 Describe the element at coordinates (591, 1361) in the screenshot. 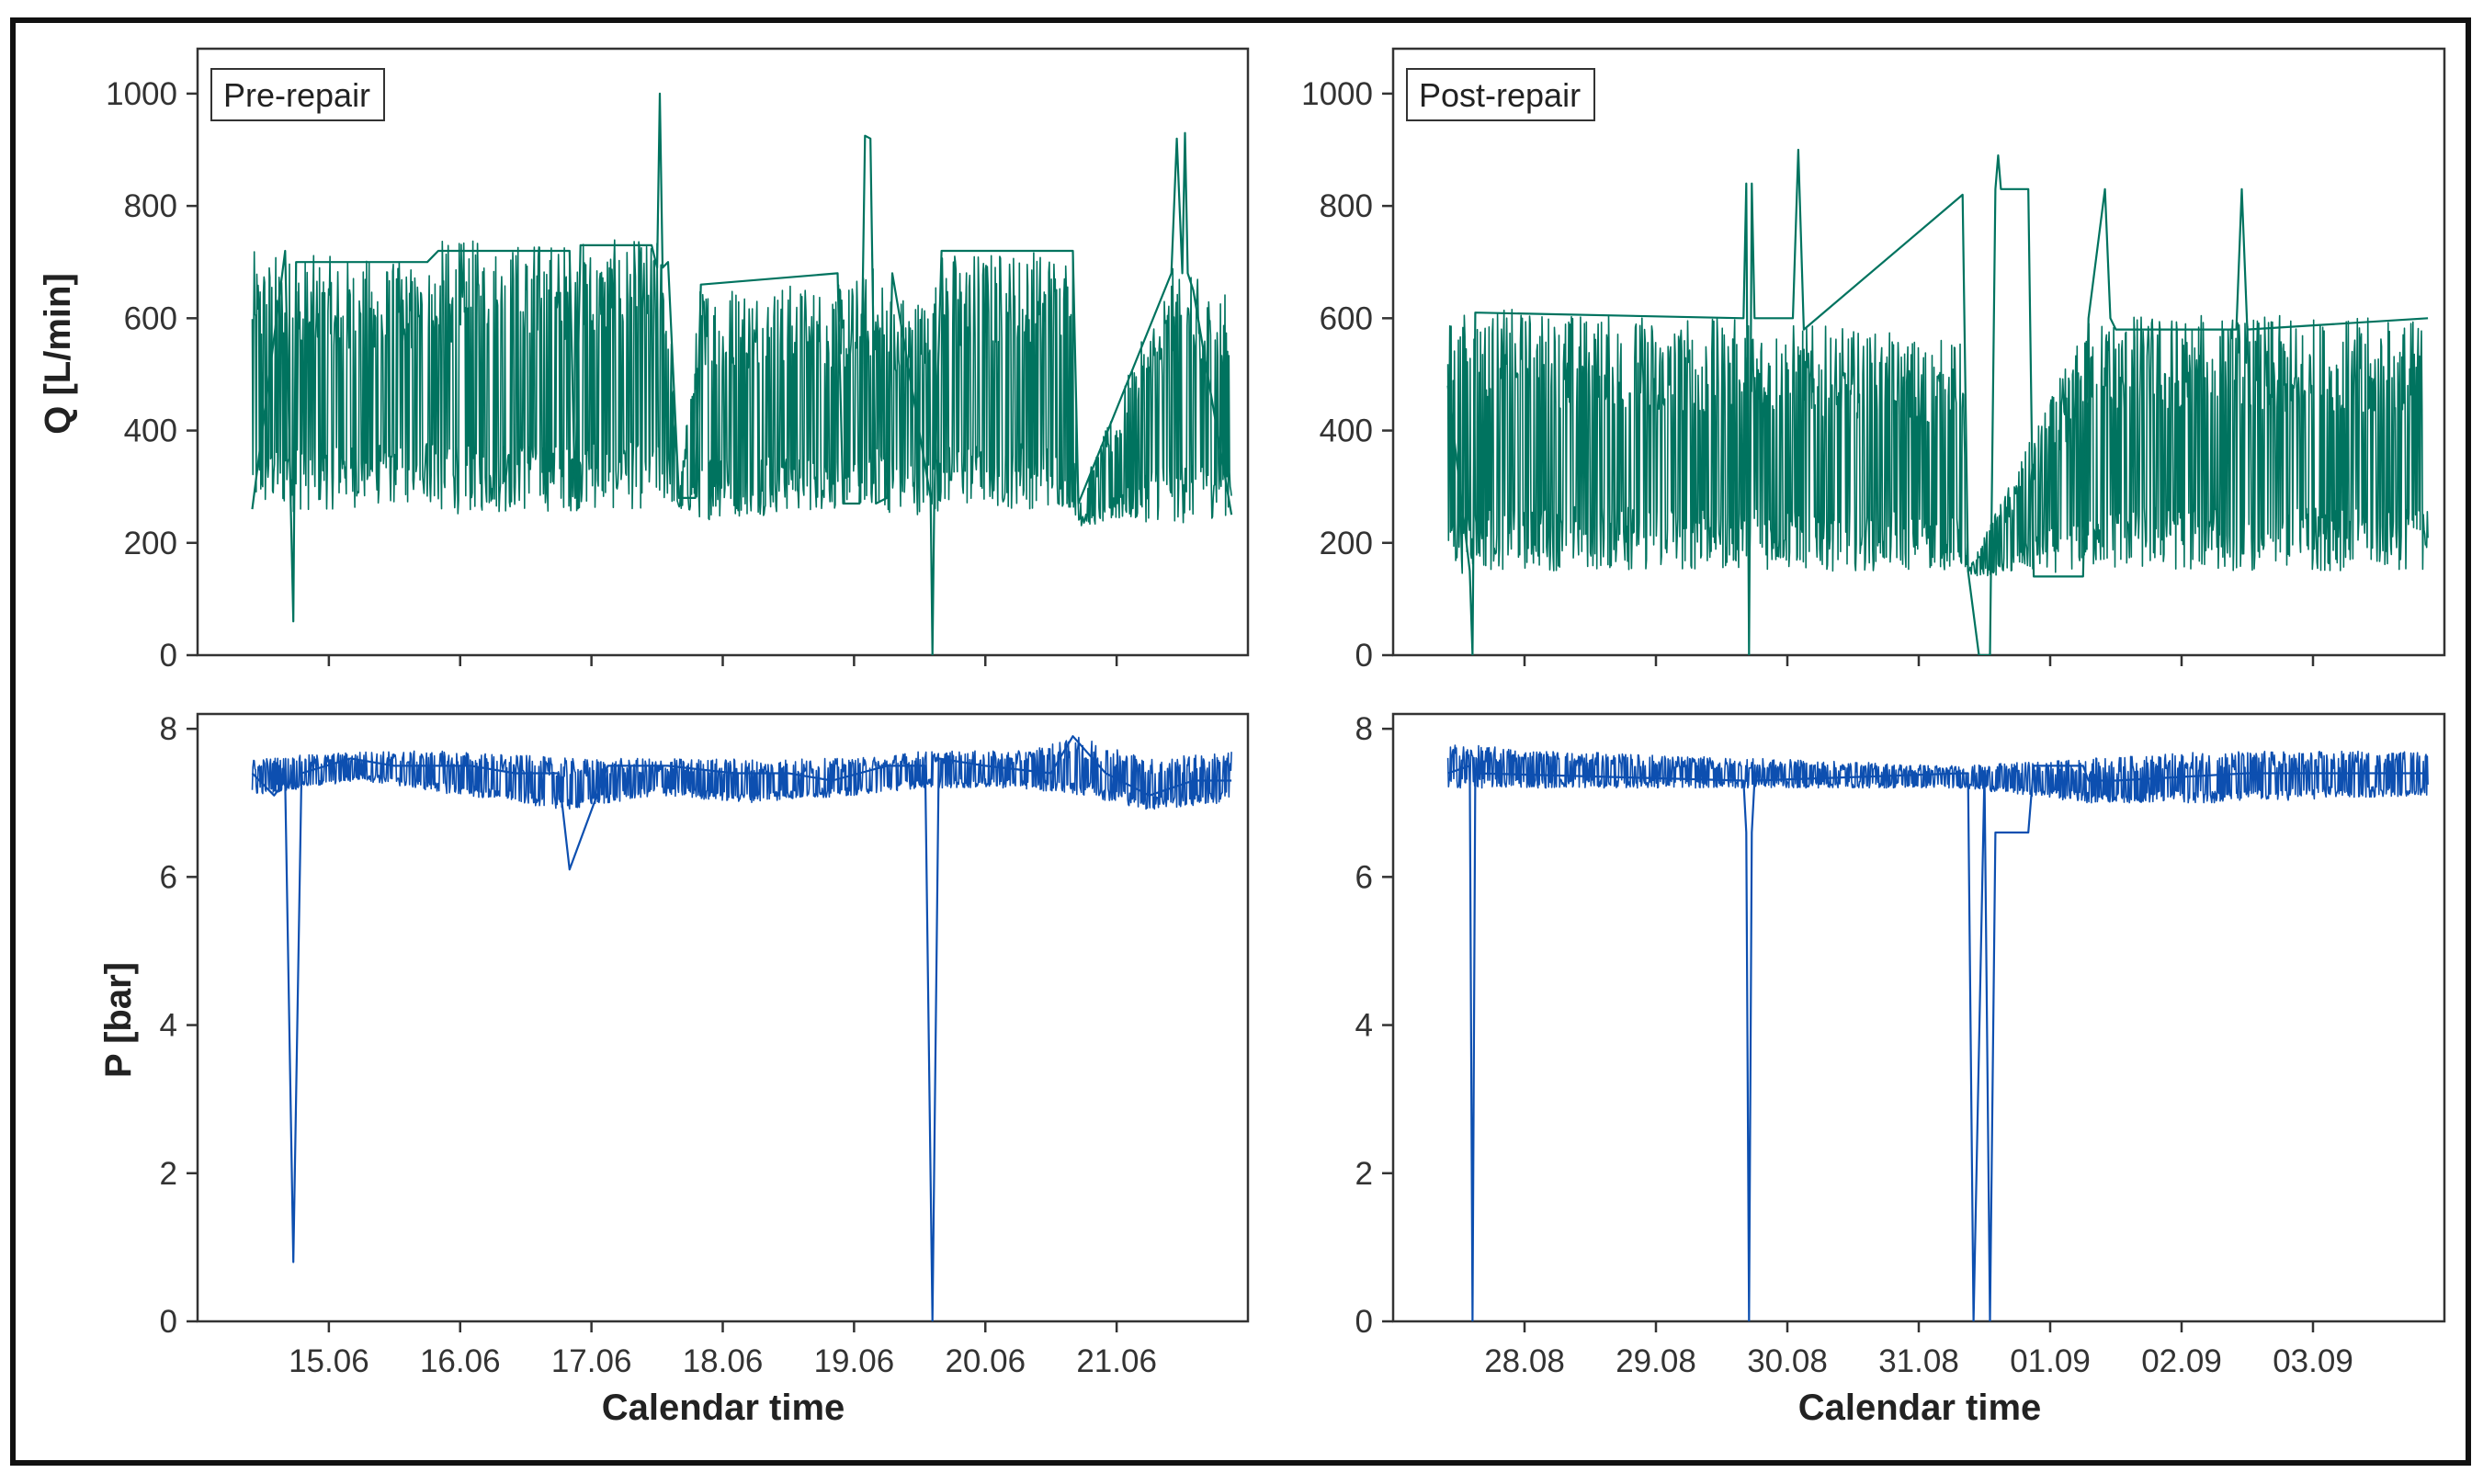

I see `x-tick-label: 17.06` at that location.